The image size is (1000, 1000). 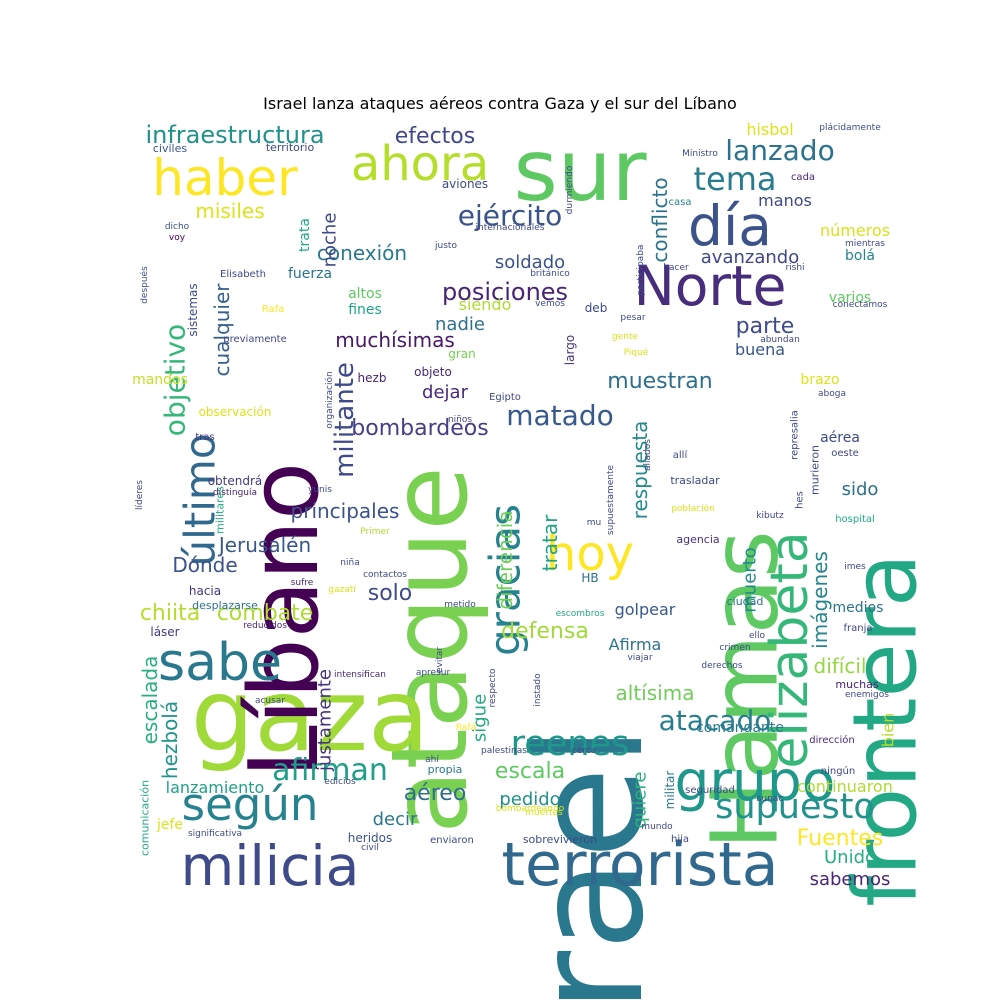 What do you see at coordinates (770, 516) in the screenshot?
I see `word-kibutz: kibutz` at bounding box center [770, 516].